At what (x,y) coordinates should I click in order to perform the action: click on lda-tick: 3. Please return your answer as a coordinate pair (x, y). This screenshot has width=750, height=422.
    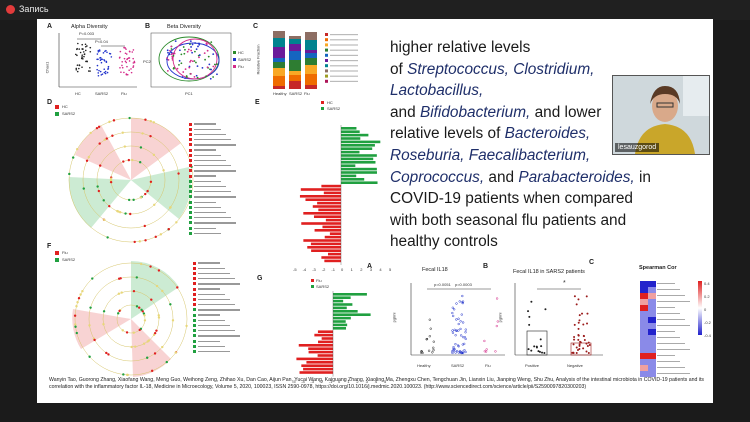
    Looking at the image, I should click on (371, 269).